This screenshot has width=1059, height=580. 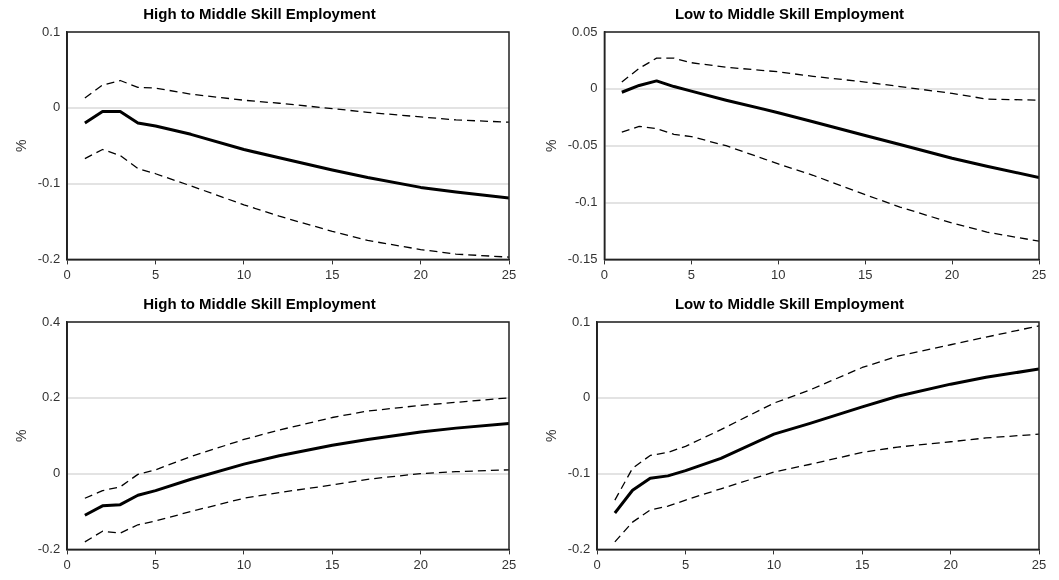 What do you see at coordinates (51, 321) in the screenshot?
I see `y-tick-label: 0.4` at bounding box center [51, 321].